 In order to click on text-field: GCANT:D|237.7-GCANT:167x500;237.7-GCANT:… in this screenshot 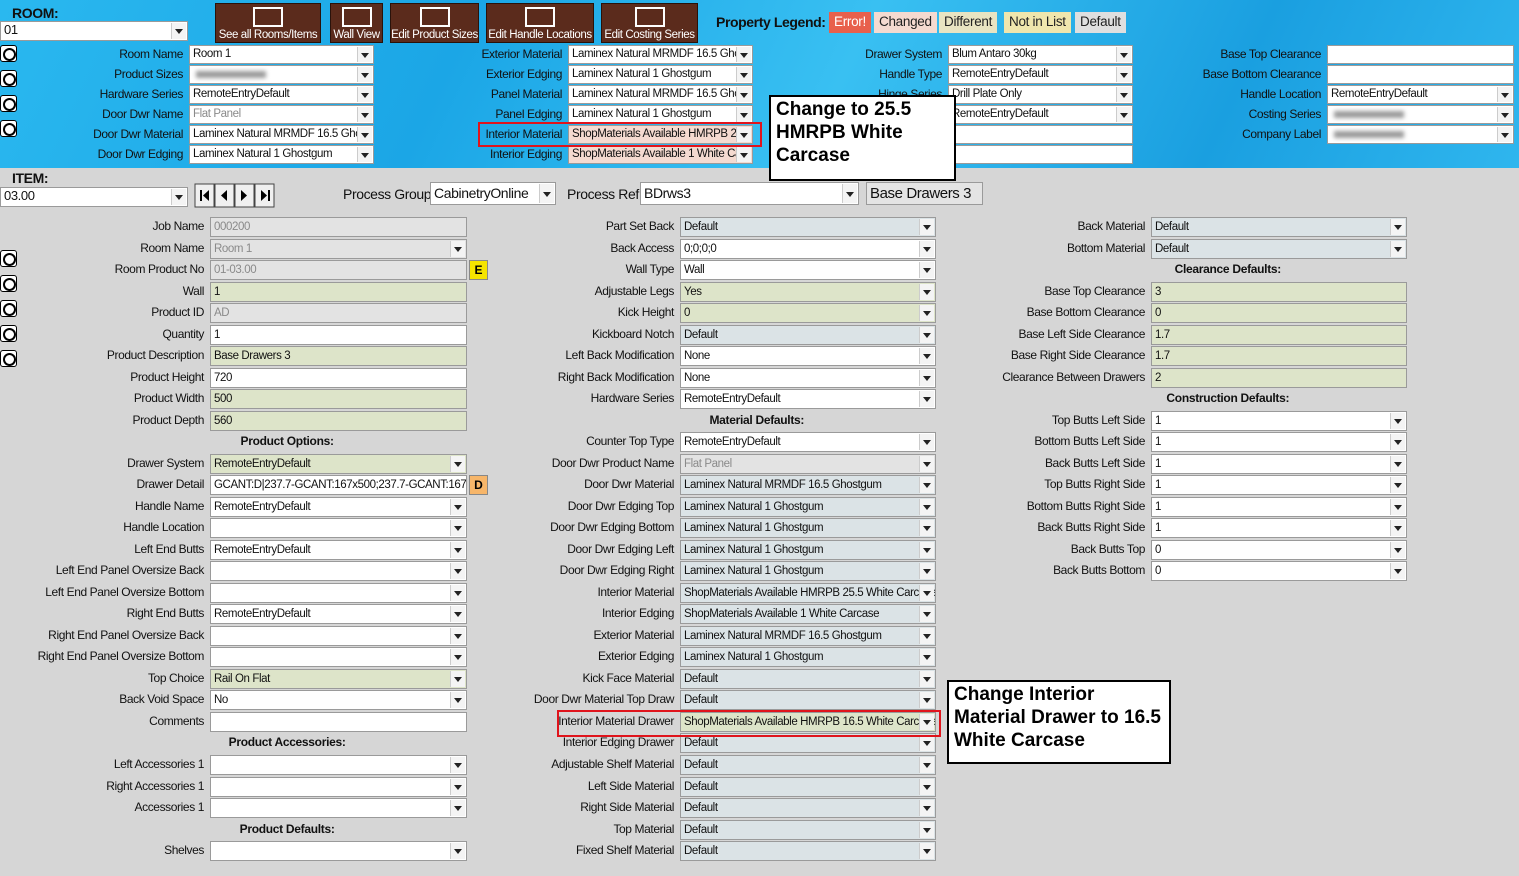, I will do `click(338, 485)`.